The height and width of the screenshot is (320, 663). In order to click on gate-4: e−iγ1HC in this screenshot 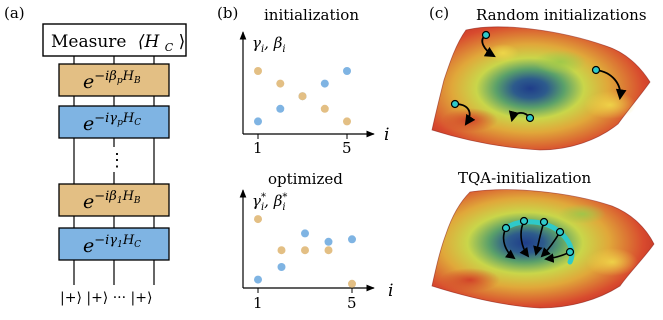, I will do `click(114, 244)`.